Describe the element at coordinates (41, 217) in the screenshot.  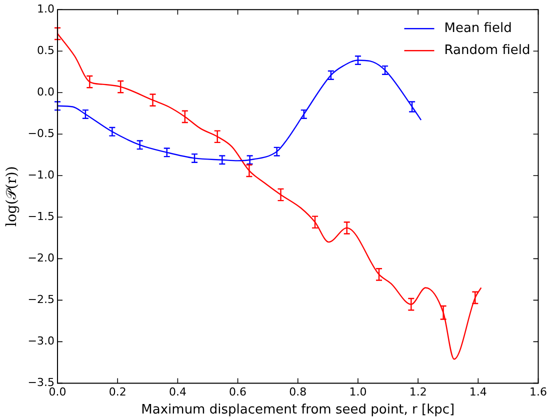
I see `y-tick-label: −1.5` at that location.